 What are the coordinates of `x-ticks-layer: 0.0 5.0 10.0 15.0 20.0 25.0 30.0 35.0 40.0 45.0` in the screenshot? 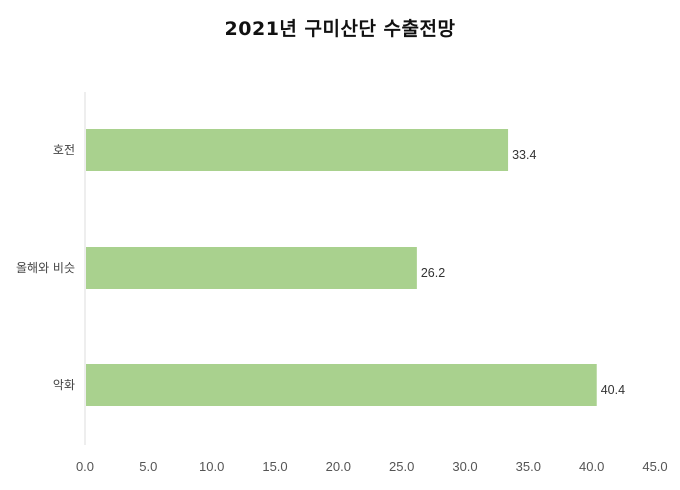 It's located at (372, 466).